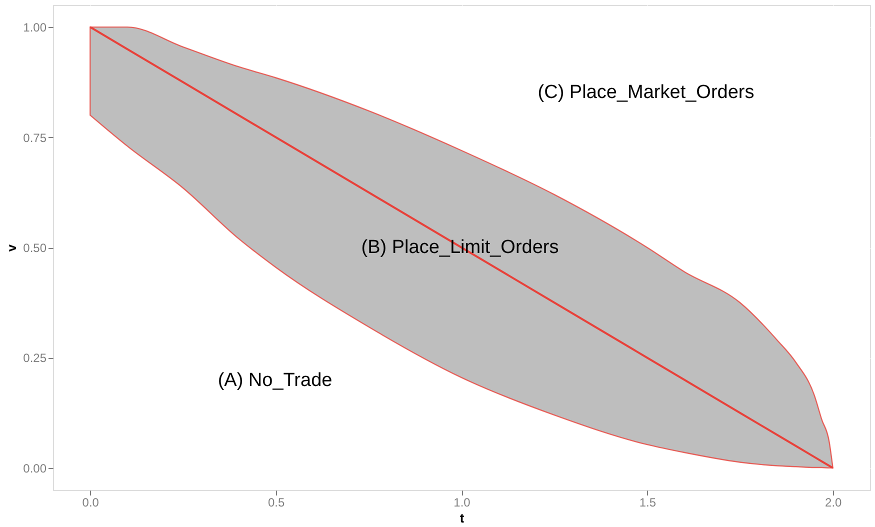 The height and width of the screenshot is (527, 875). Describe the element at coordinates (12, 248) in the screenshot. I see `y-axis-title: v` at that location.